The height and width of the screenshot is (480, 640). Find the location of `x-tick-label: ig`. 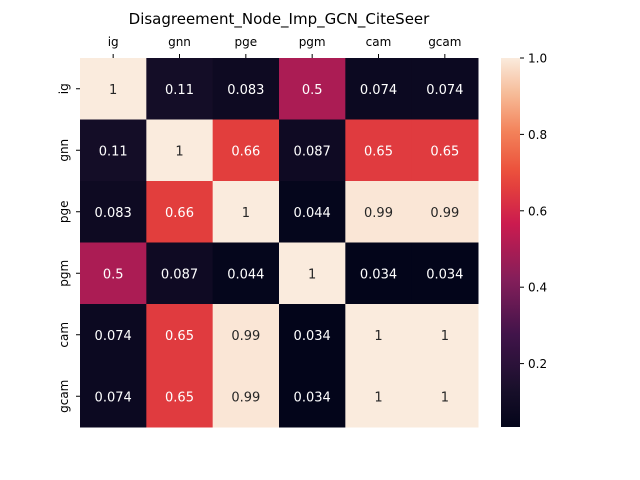

x-tick-label: ig is located at coordinates (113, 42).